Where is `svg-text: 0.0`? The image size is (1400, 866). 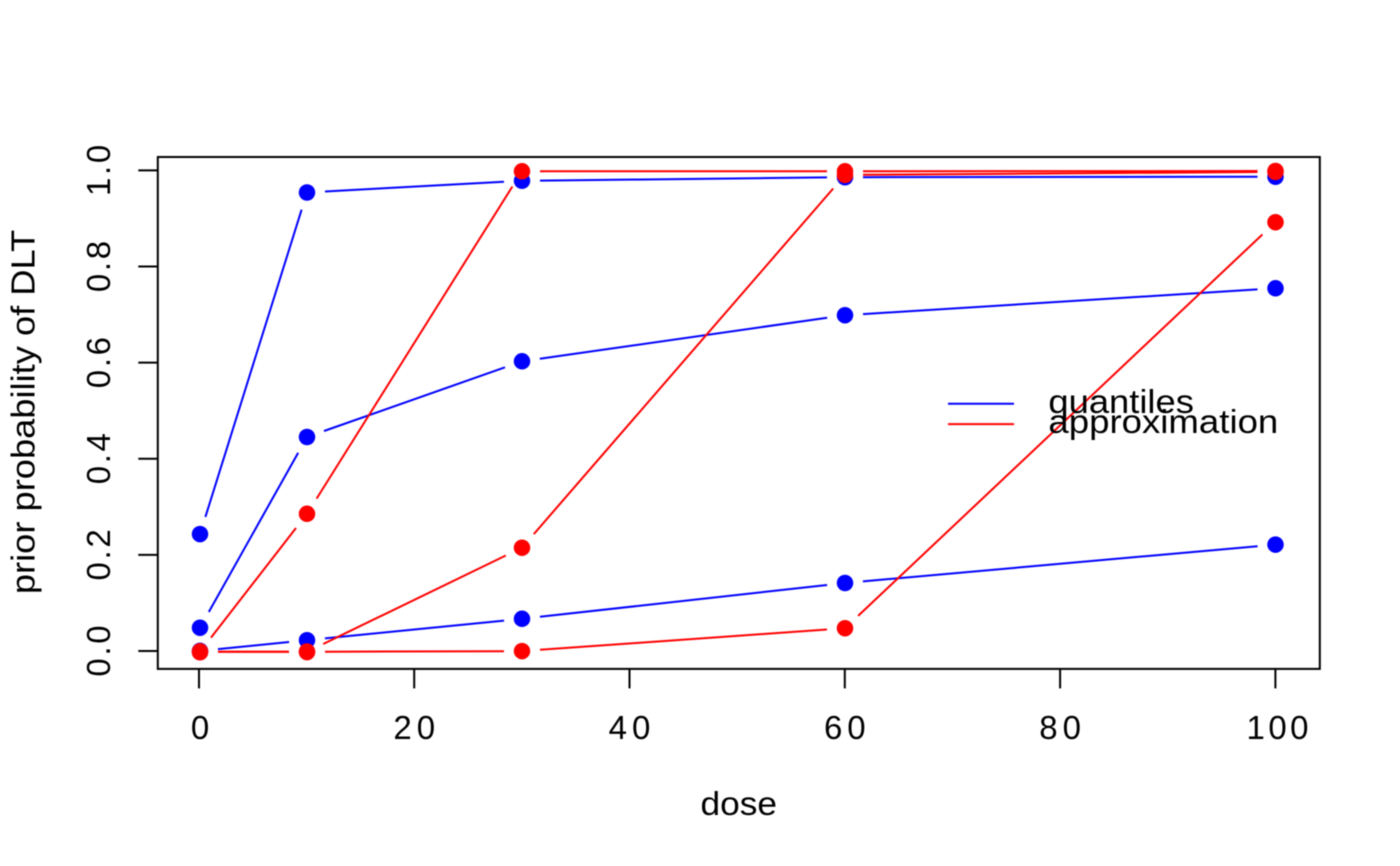
svg-text: 0.0 is located at coordinates (98, 650).